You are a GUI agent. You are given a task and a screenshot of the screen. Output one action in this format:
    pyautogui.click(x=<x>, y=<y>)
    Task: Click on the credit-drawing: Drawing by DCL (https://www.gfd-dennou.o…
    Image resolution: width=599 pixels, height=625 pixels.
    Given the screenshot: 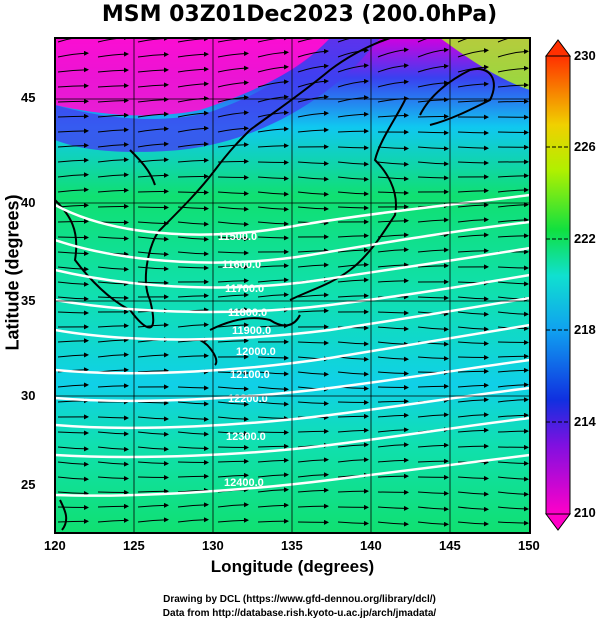 What is the action you would take?
    pyautogui.click(x=299, y=599)
    